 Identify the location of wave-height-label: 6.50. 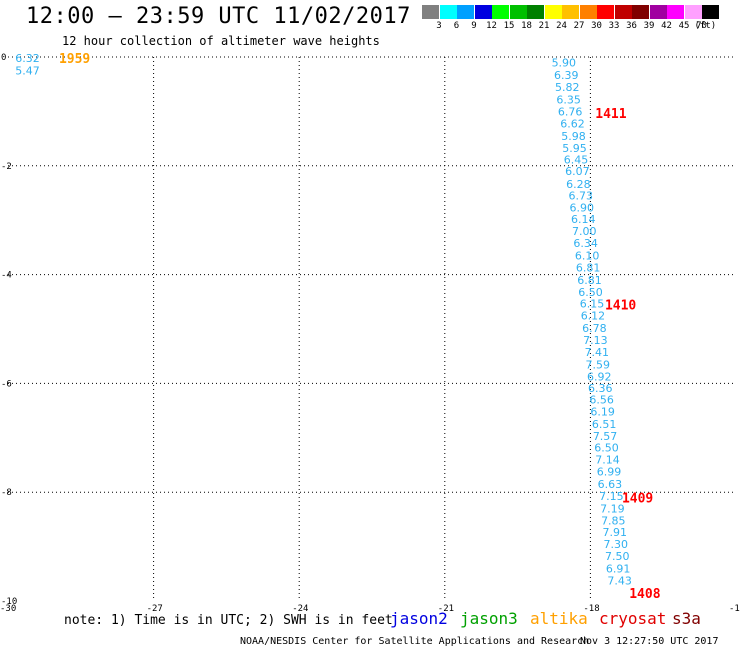
(590, 292).